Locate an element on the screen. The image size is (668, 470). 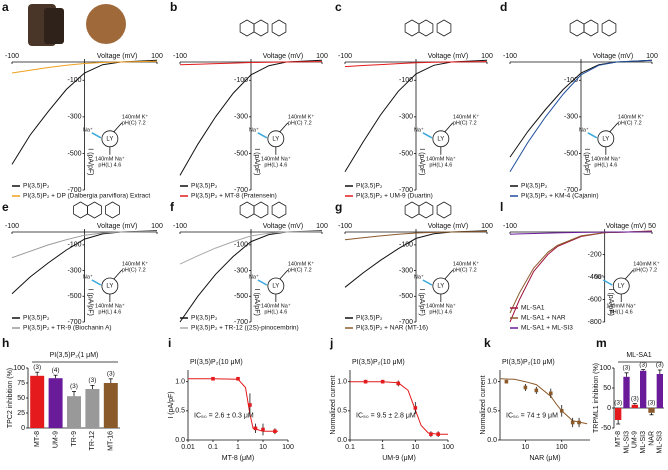
x-tick-label: 50 is located at coordinates (652, 226).